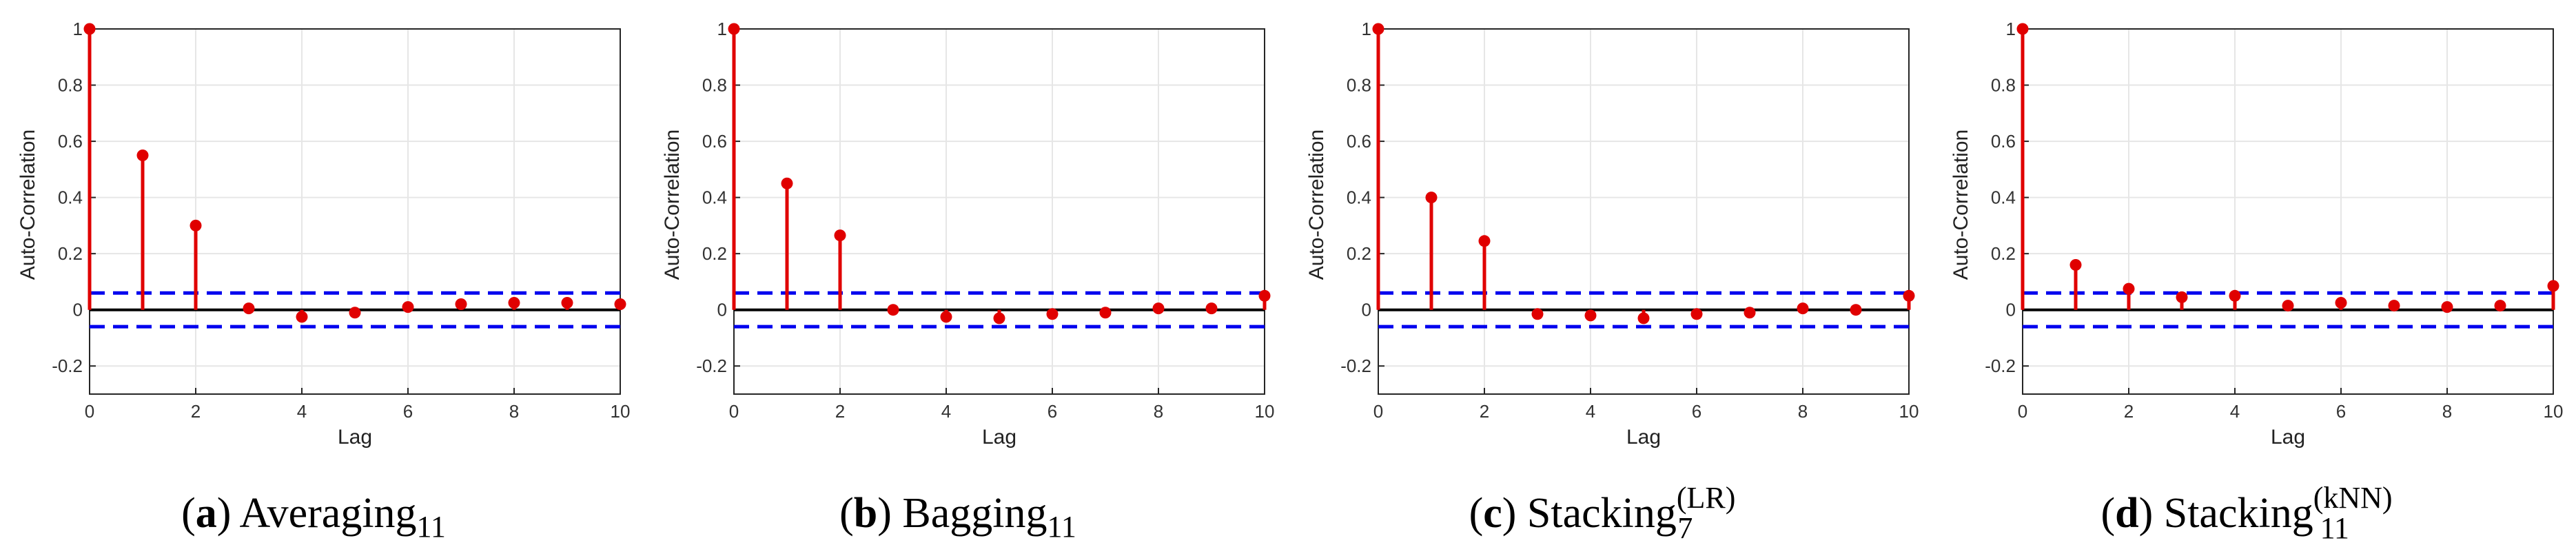 Image resolution: width=2576 pixels, height=556 pixels. I want to click on panel-caption: (a) Averaging11, so click(313, 517).